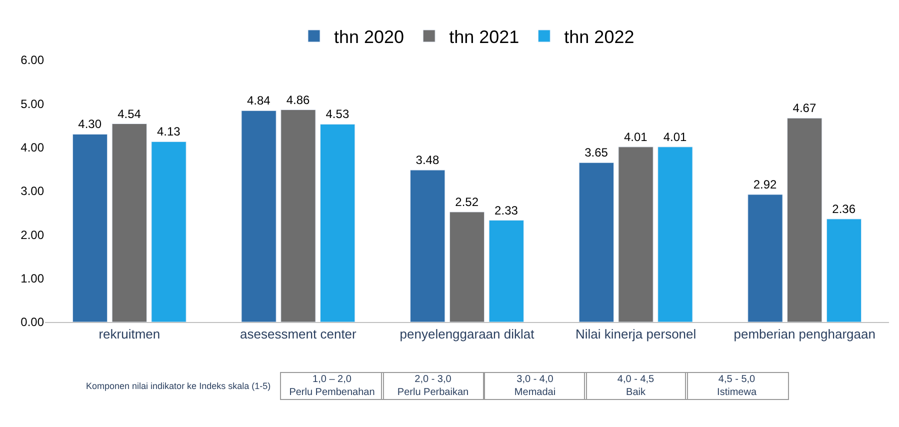 The width and height of the screenshot is (899, 427). I want to click on text: Komponen nilai indikator ke Indeks skala (1-5), so click(178, 386).